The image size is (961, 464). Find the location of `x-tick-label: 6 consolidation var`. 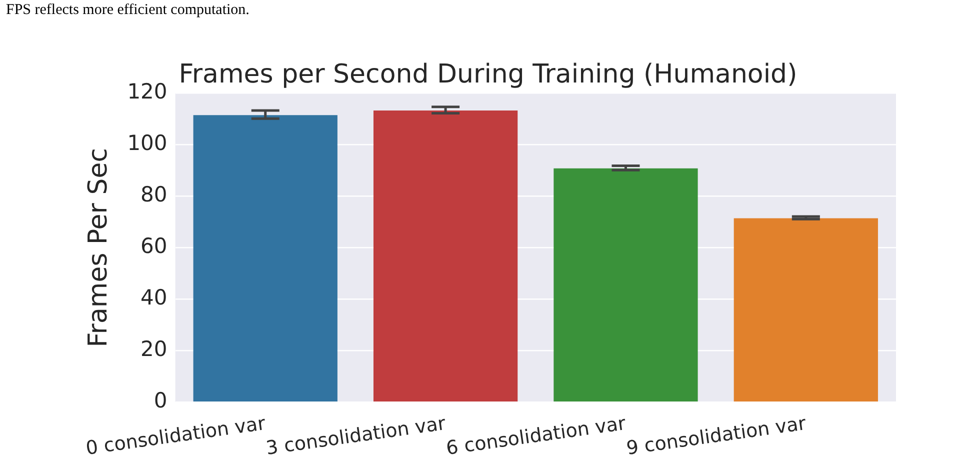

x-tick-label: 6 consolidation var is located at coordinates (536, 436).